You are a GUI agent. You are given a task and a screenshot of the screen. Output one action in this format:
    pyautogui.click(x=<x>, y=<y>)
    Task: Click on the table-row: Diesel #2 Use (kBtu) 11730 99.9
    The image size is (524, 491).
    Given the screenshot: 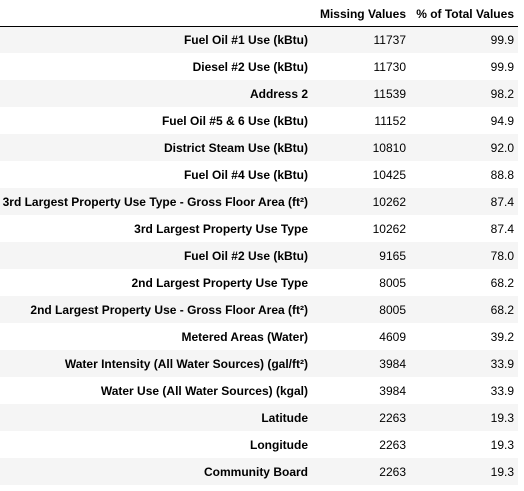 What is the action you would take?
    pyautogui.click(x=259, y=66)
    